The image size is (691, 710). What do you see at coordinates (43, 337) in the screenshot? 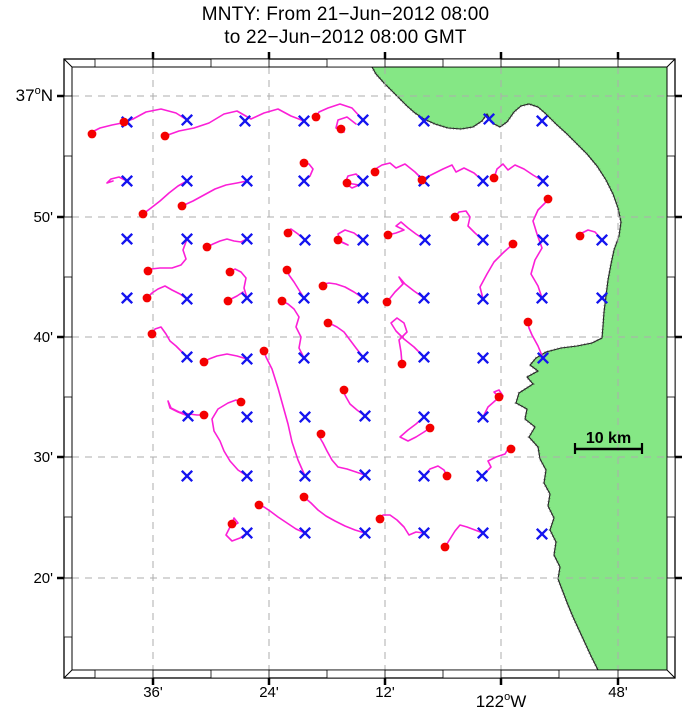
I see `lat-tick-label: 40'` at bounding box center [43, 337].